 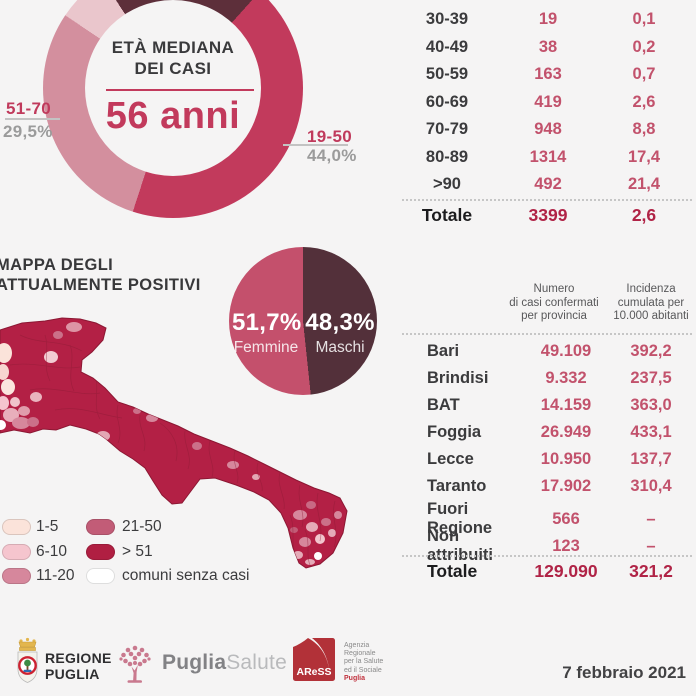 I want to click on median-age-divider-line, so click(x=180, y=90).